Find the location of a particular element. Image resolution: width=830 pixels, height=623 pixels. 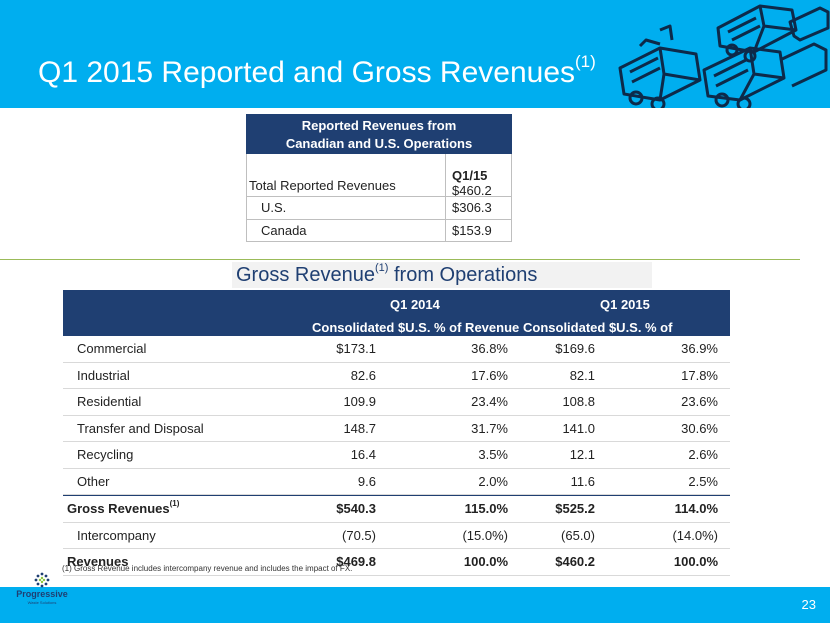

cell: (15.0%) is located at coordinates (485, 535).